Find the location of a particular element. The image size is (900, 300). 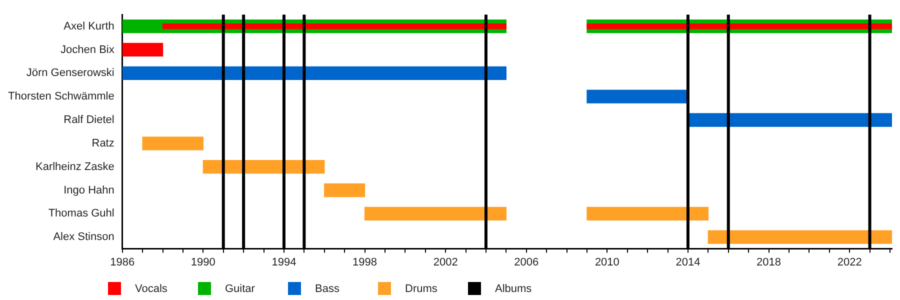

x-tick-label: 1990 is located at coordinates (203, 262).